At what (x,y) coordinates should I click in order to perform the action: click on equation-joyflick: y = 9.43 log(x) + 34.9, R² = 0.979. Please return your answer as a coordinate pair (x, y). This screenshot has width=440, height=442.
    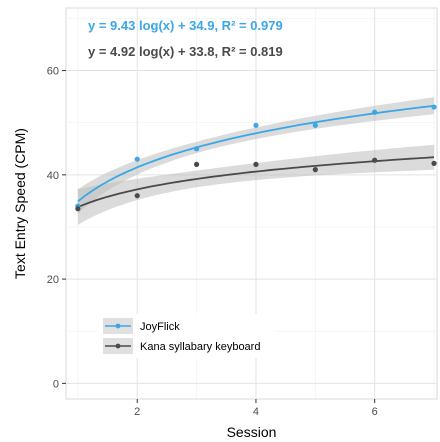
    Looking at the image, I should click on (185, 25).